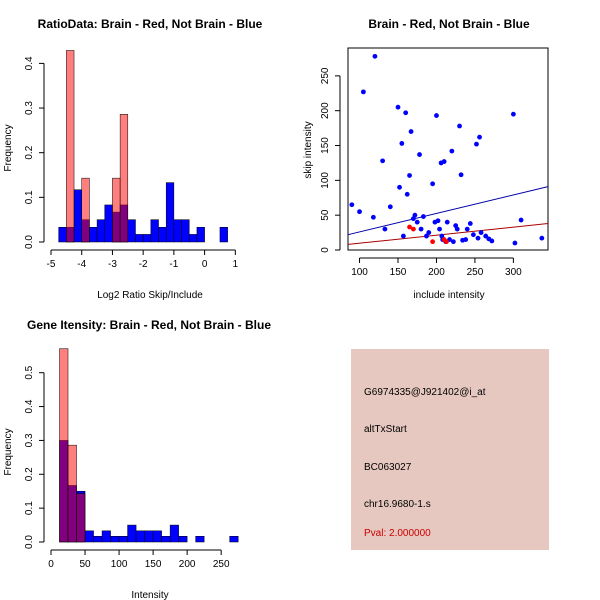 Image resolution: width=600 pixels, height=600 pixels. I want to click on ratio-x-tick-label: -3, so click(112, 264).